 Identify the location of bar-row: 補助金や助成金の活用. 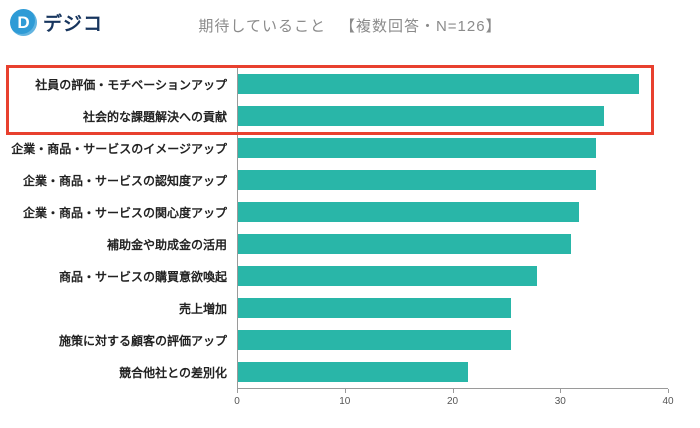
(350, 244).